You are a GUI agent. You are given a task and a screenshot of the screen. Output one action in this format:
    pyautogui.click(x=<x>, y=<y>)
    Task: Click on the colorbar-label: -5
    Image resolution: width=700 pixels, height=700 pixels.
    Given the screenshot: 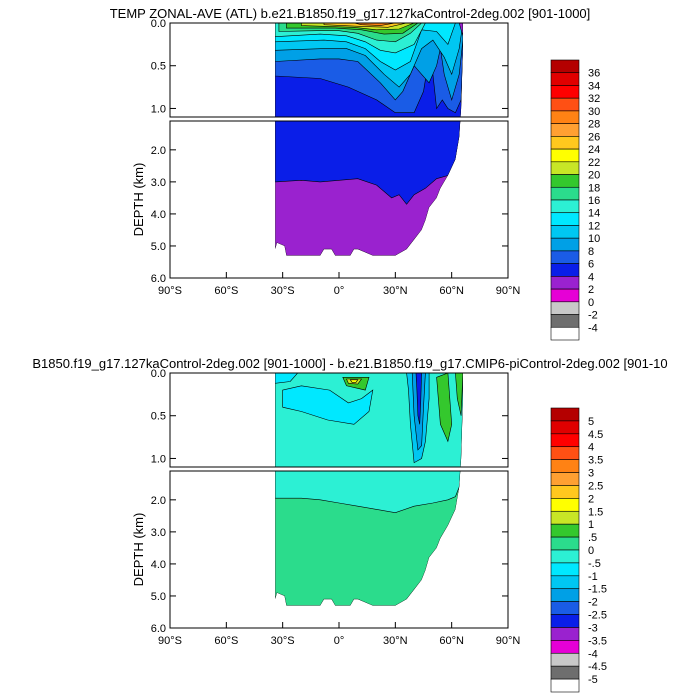 What is the action you would take?
    pyautogui.click(x=593, y=680)
    